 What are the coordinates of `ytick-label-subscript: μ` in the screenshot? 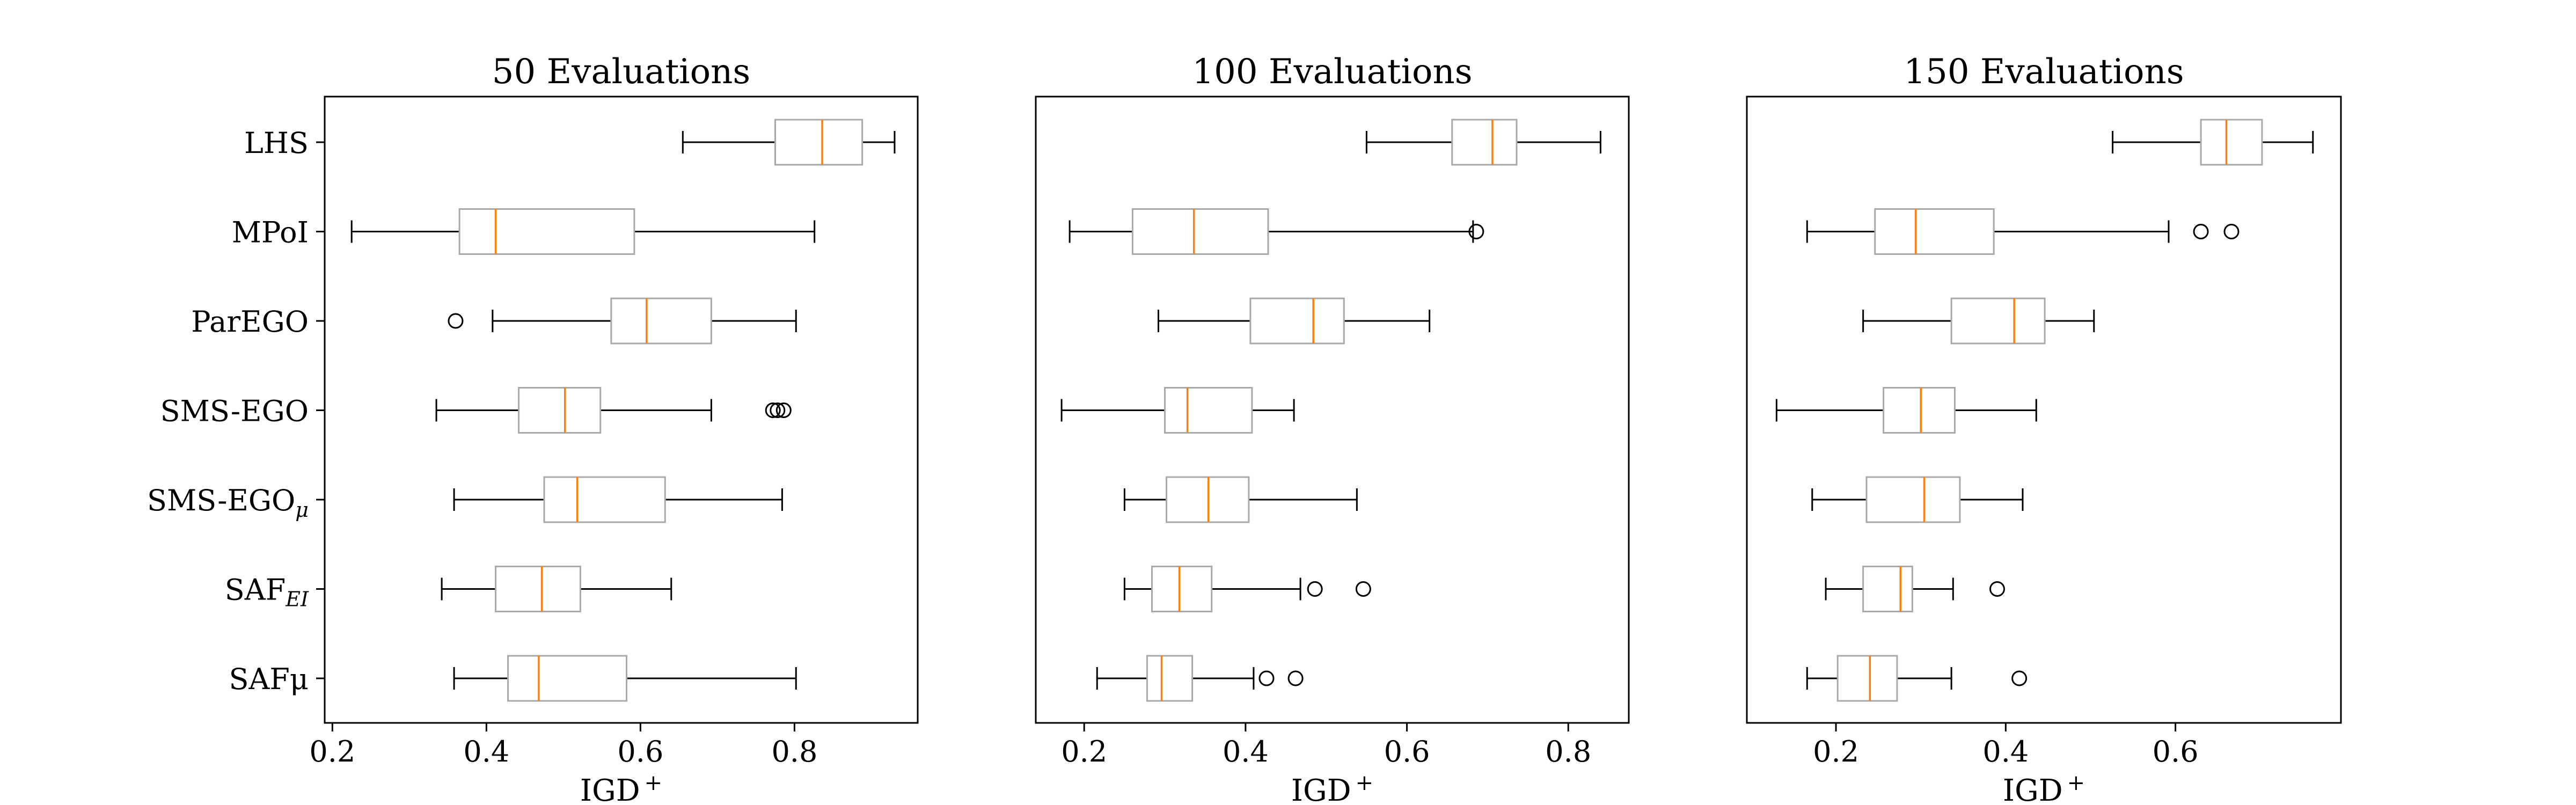 It's located at (302, 510).